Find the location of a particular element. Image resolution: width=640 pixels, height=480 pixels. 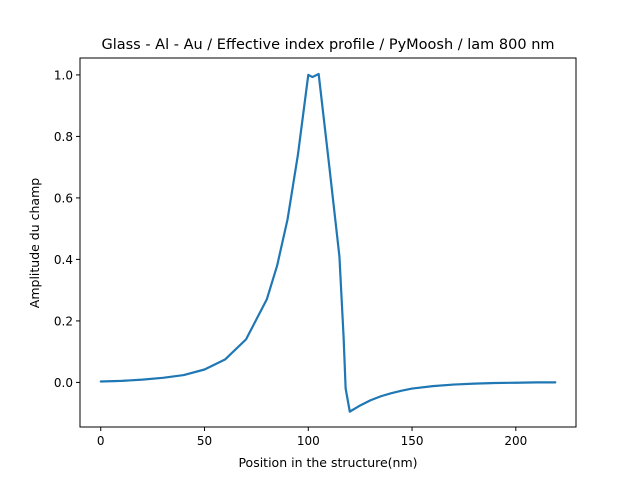

y-tick-label: 0.0 is located at coordinates (63, 383).